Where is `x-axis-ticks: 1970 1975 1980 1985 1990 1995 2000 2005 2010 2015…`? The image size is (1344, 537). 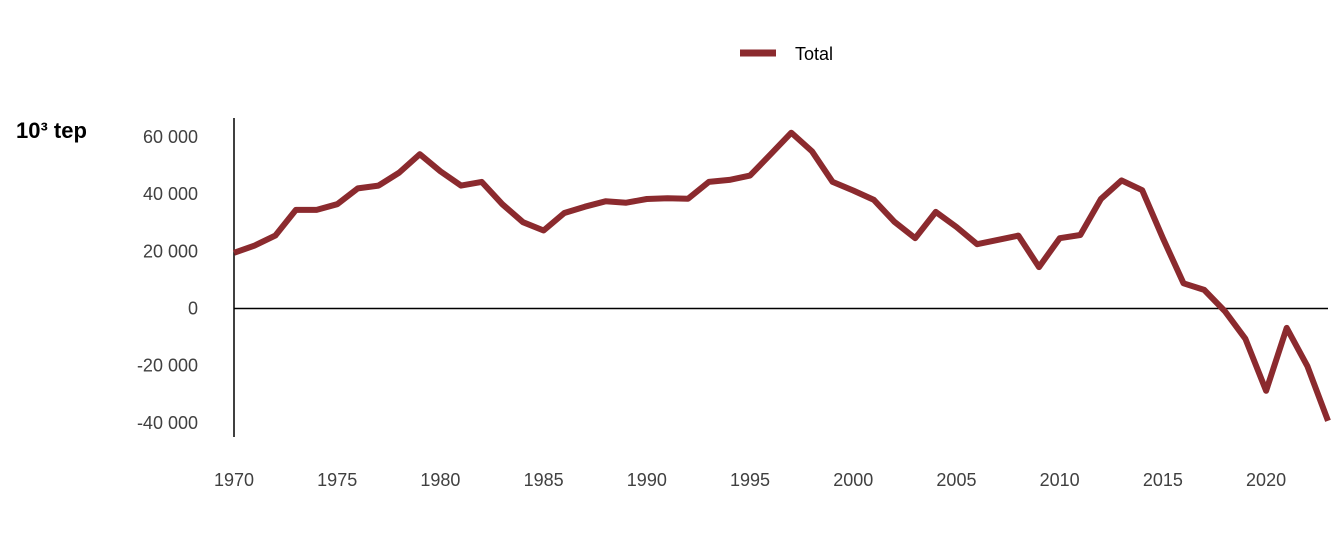
x-axis-ticks: 1970 1975 1980 1985 1990 1995 2000 2005 2010 2015… is located at coordinates (750, 480).